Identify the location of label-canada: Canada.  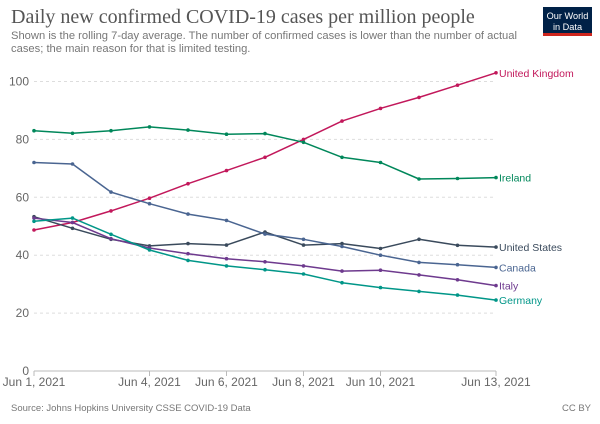
(517, 268).